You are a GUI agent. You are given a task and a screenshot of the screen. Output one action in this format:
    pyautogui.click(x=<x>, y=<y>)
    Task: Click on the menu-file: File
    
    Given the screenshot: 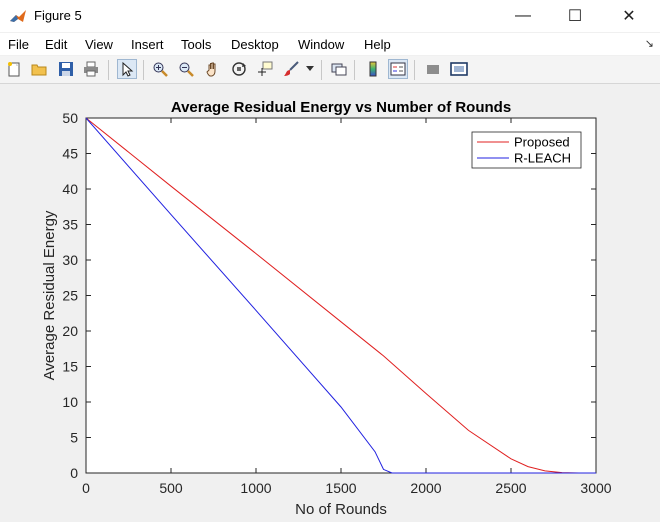 What is the action you would take?
    pyautogui.click(x=18, y=44)
    